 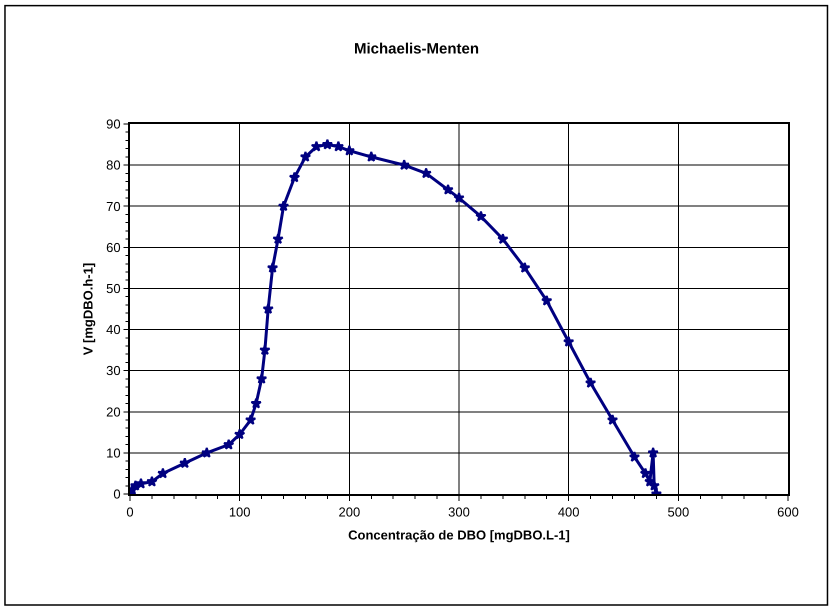 What do you see at coordinates (113, 206) in the screenshot?
I see `y-tick-label: 70` at bounding box center [113, 206].